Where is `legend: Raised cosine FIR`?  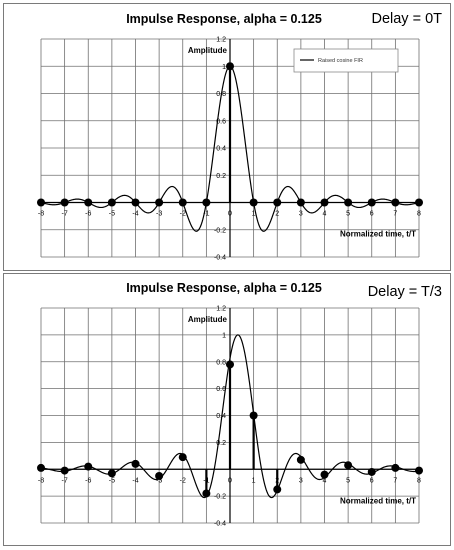 legend: Raised cosine FIR is located at coordinates (346, 60).